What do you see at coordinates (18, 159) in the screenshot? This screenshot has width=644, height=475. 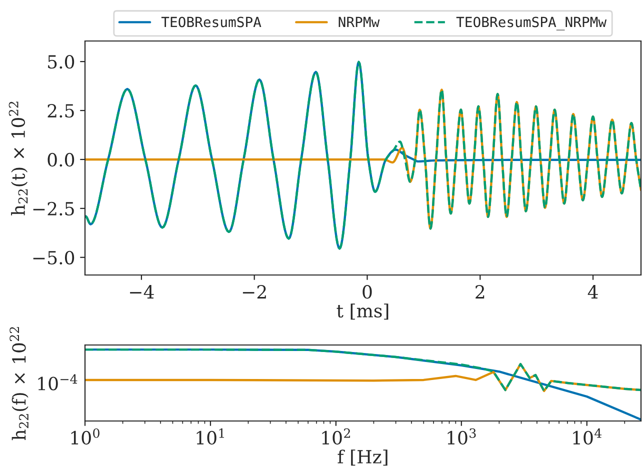 I see `y-axis-title: h$_{22}$(t) × 10$^{22}$` at bounding box center [18, 159].